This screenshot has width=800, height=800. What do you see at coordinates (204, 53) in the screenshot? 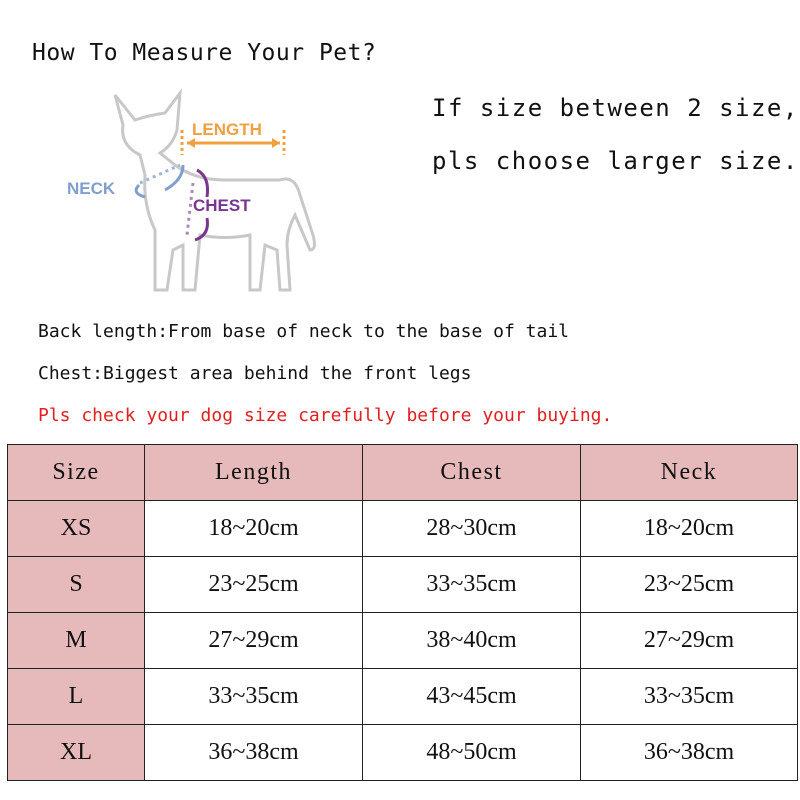
I see `page-title: How To Measure Your Pet?` at bounding box center [204, 53].